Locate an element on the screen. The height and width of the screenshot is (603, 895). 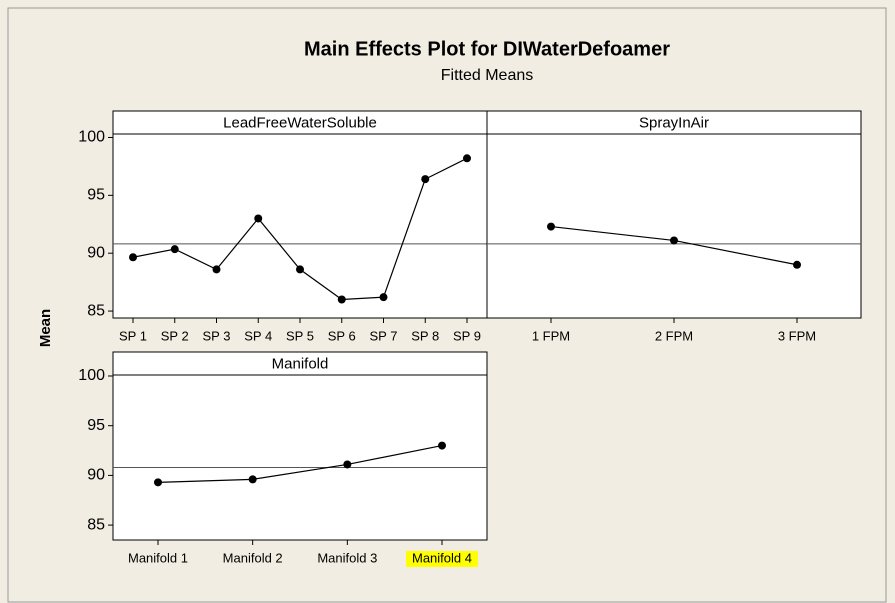
highlight is located at coordinates (442, 559).